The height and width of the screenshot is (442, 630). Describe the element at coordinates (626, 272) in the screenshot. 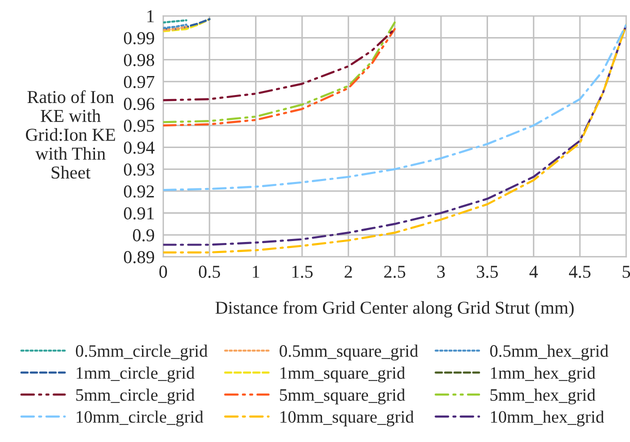

I see `x-tick-label: 5` at that location.